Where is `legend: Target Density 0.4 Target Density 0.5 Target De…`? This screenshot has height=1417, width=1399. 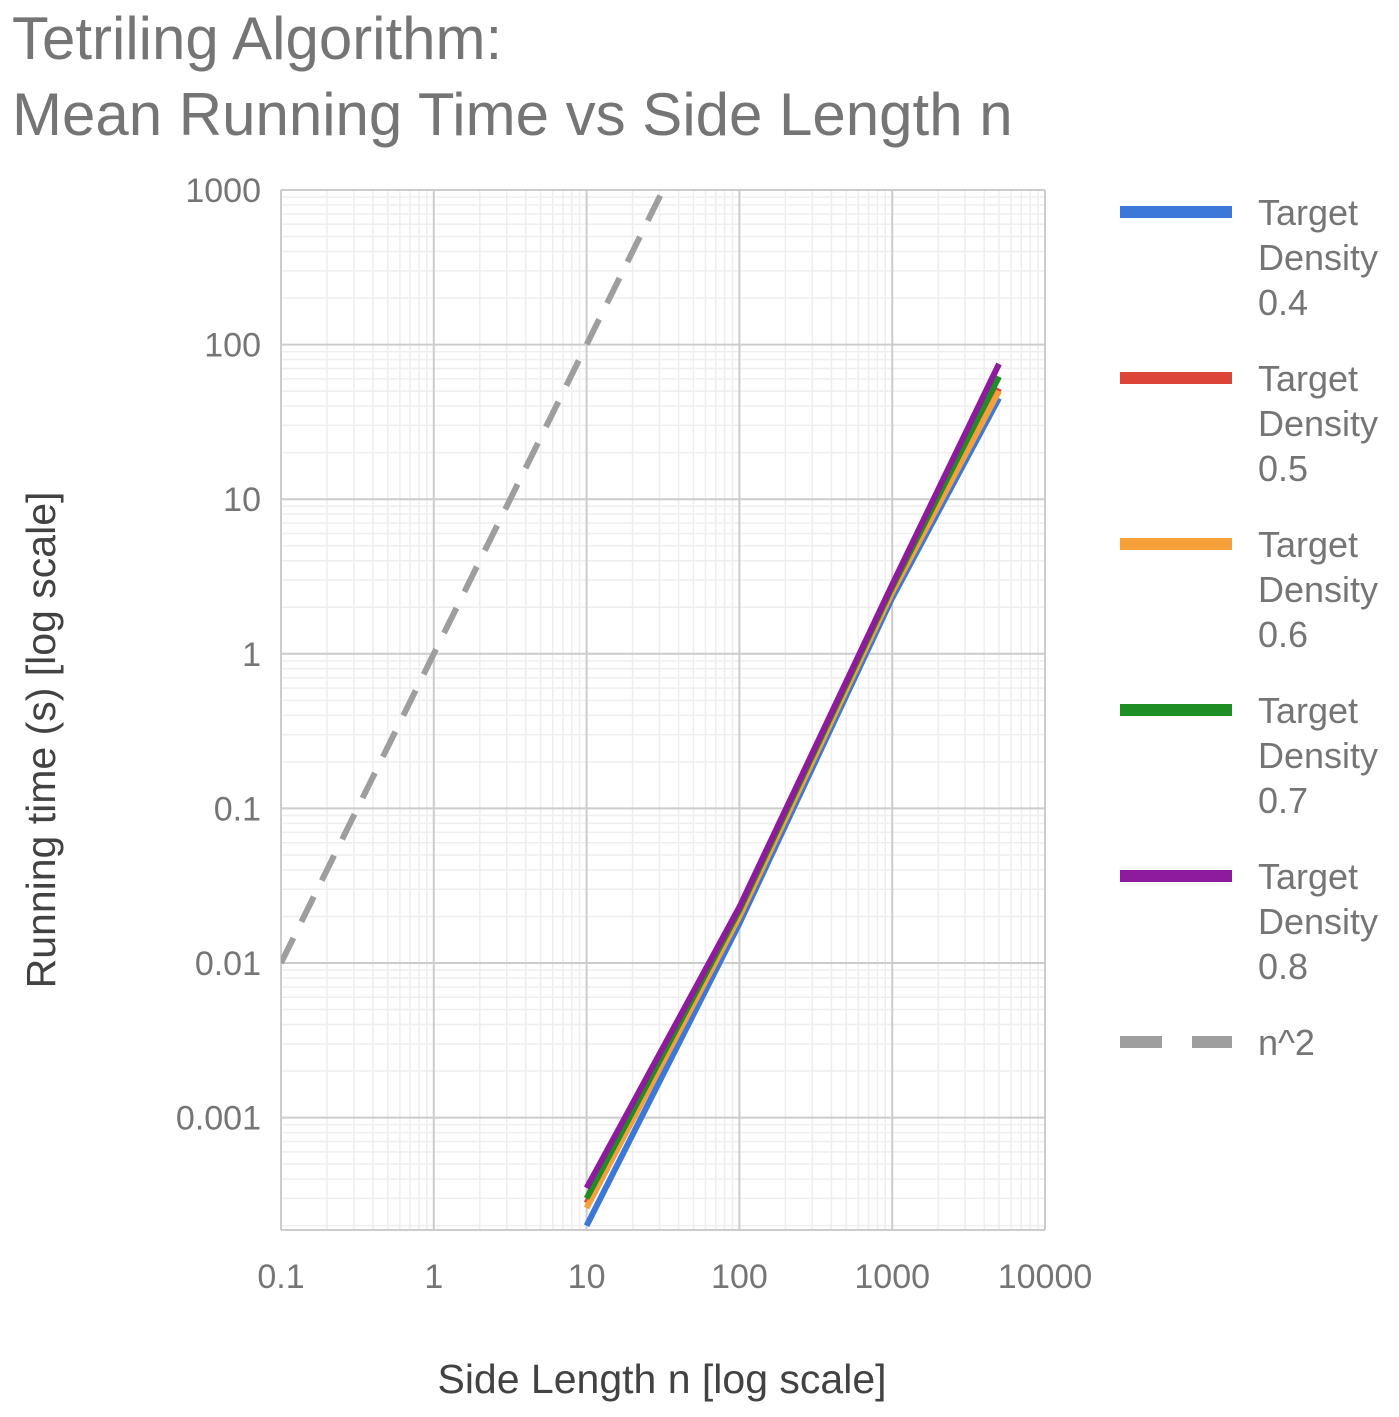 legend: Target Density 0.4 Target Density 0.5 Target De… is located at coordinates (1249, 627).